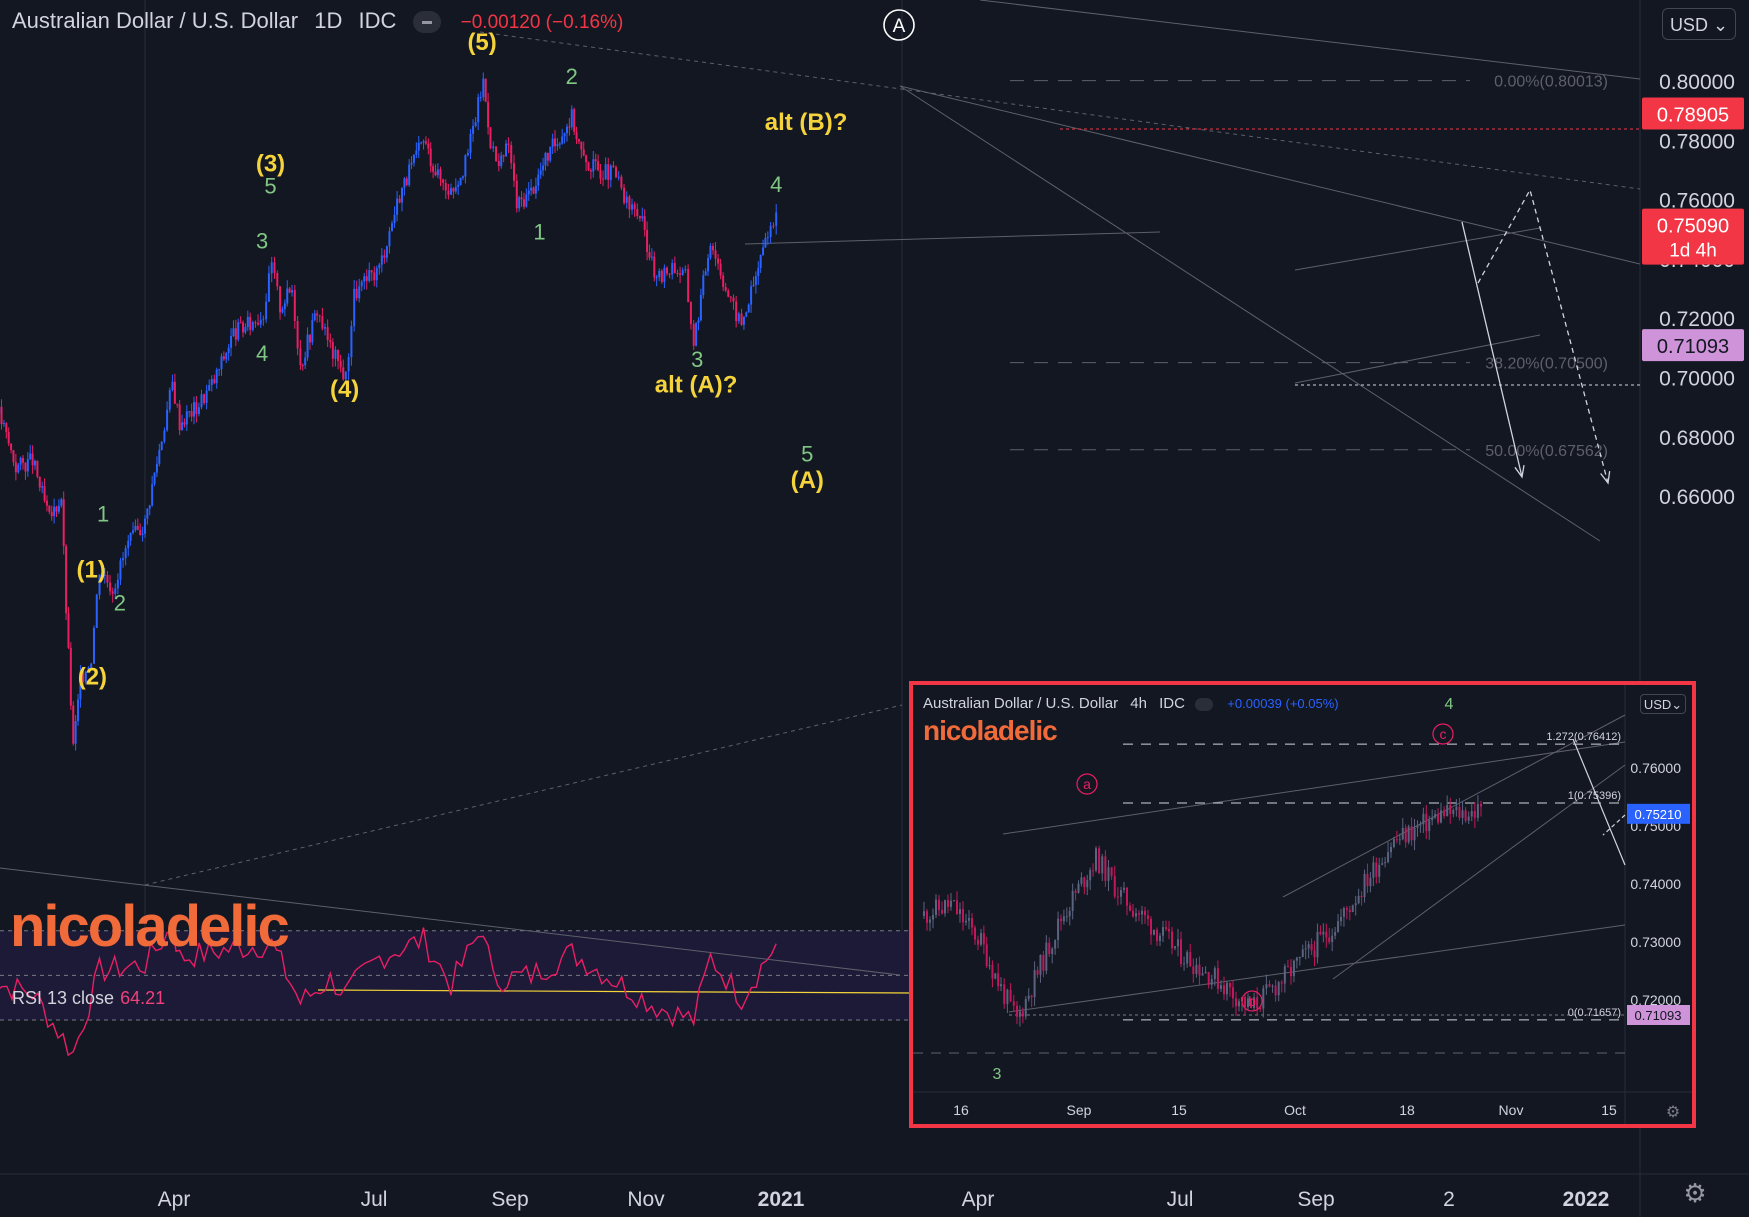 This screenshot has height=1217, width=1749. What do you see at coordinates (1718, 25) in the screenshot?
I see `chevron-down-icon: ⌄` at bounding box center [1718, 25].